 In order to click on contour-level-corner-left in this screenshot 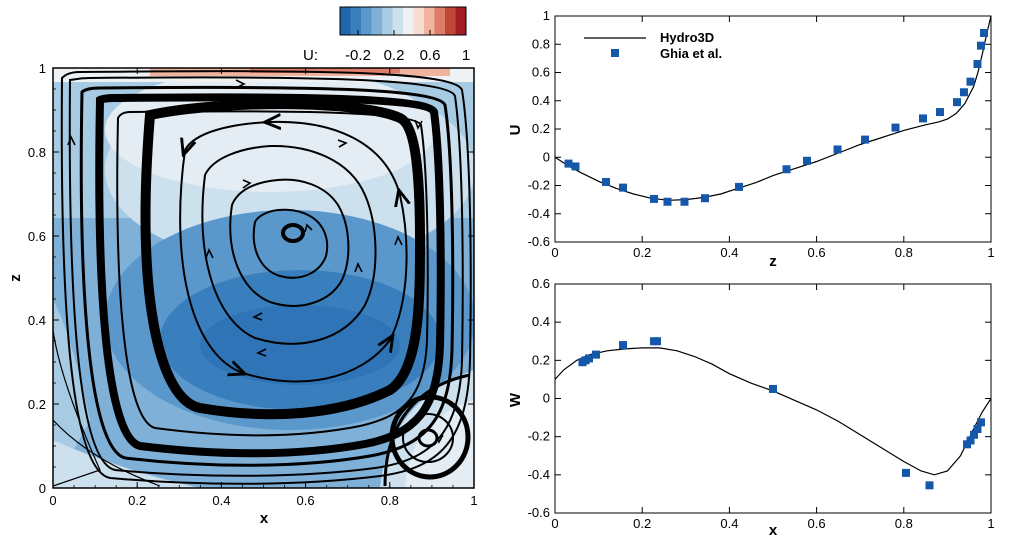, I will do `click(71, 394)`.